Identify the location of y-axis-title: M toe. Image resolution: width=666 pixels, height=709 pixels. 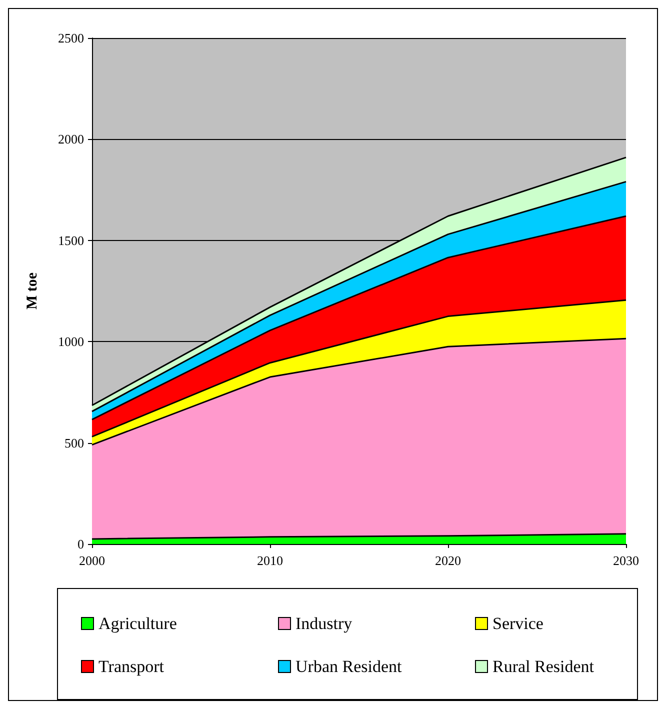
(32, 291).